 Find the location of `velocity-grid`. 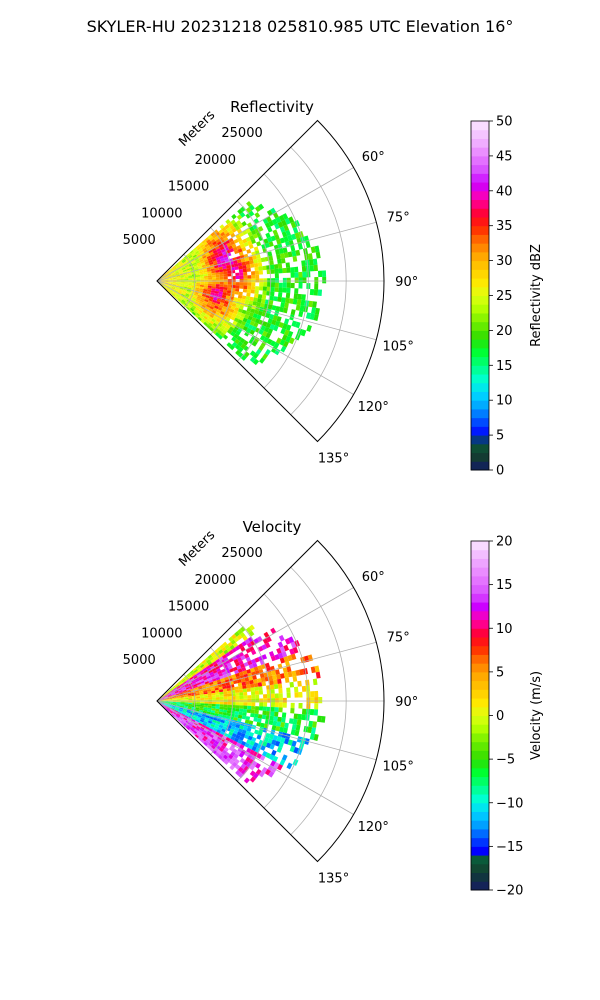

velocity-grid is located at coordinates (270, 701).